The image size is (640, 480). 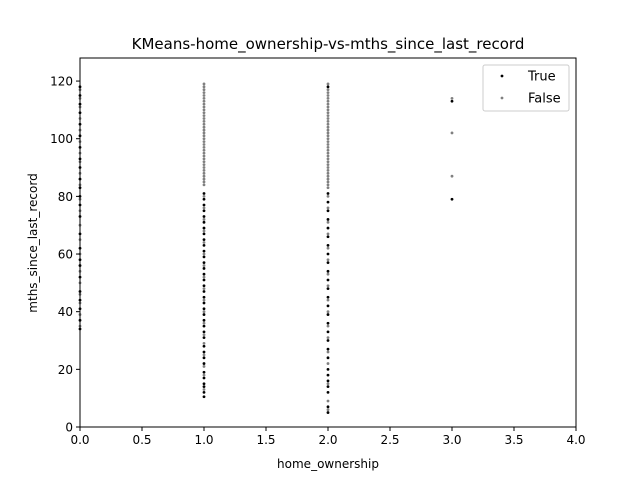 What do you see at coordinates (65, 312) in the screenshot?
I see `y-tick-label: 40` at bounding box center [65, 312].